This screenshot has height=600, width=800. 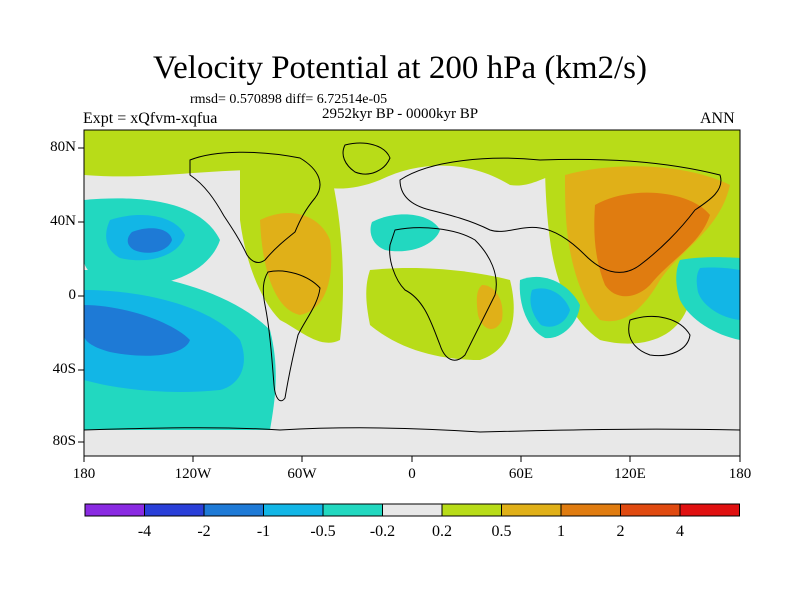 I want to click on coastline-australia, so click(x=659, y=336).